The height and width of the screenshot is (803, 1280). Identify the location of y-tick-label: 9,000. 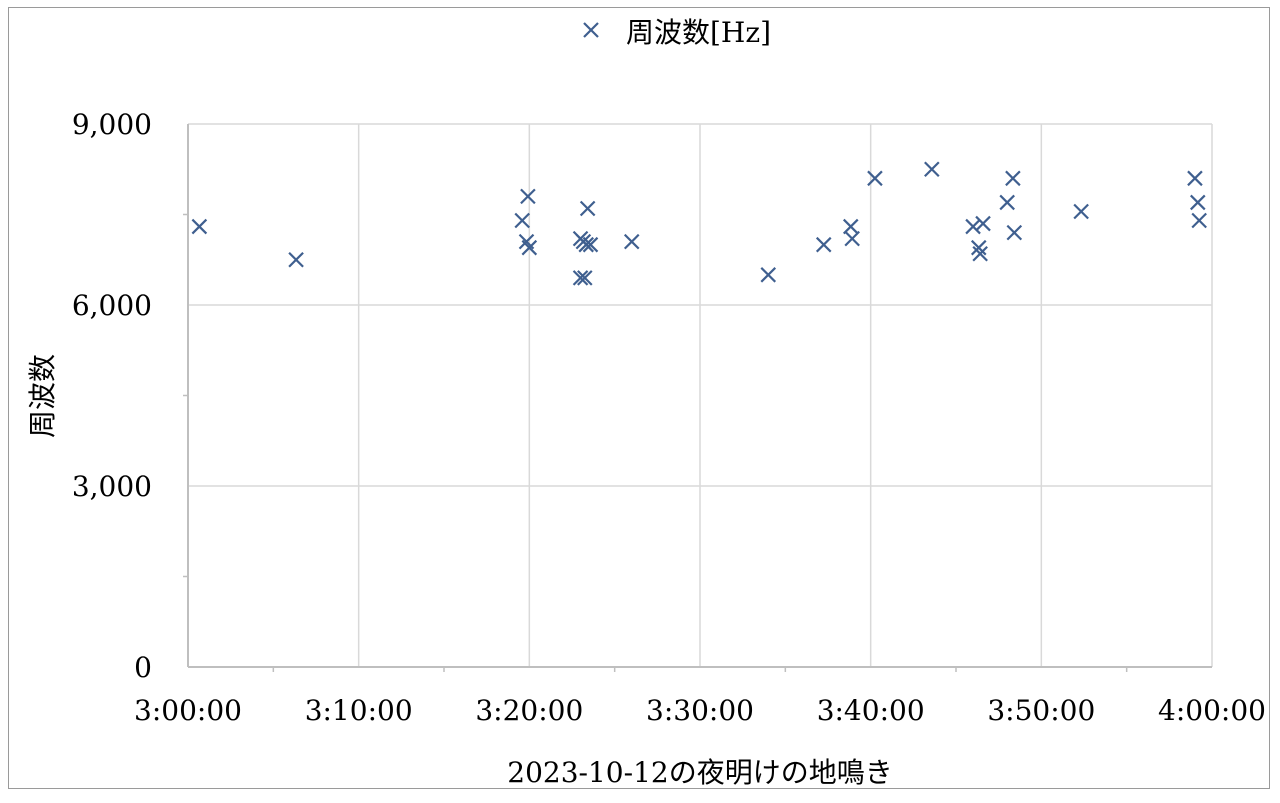
(112, 124).